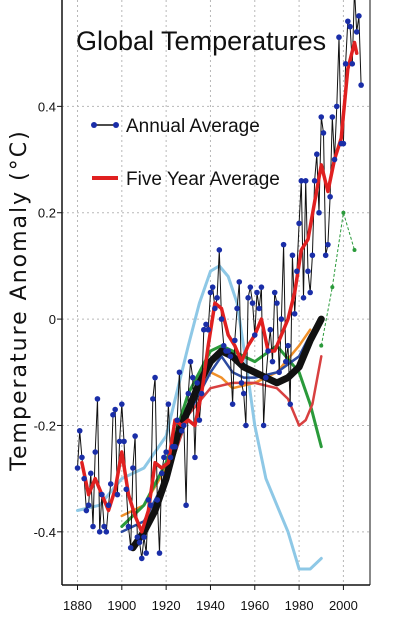 The width and height of the screenshot is (414, 640). I want to click on x-tick-label: 1900, so click(121, 605).